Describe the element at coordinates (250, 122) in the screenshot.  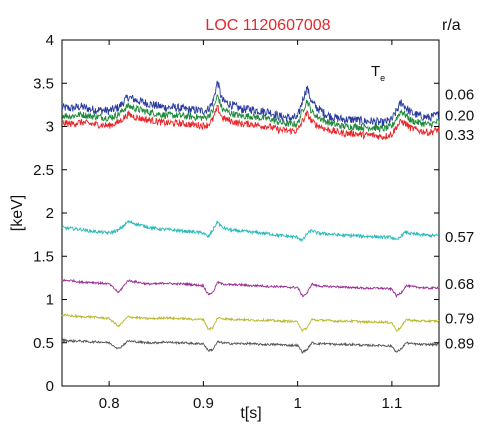
I see `series-line-0.33` at that location.